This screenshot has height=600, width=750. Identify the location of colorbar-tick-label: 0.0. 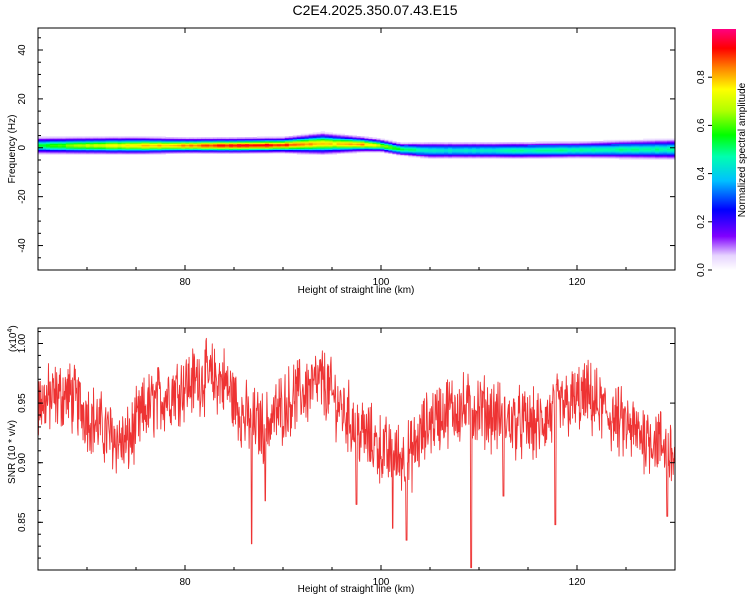
(701, 270).